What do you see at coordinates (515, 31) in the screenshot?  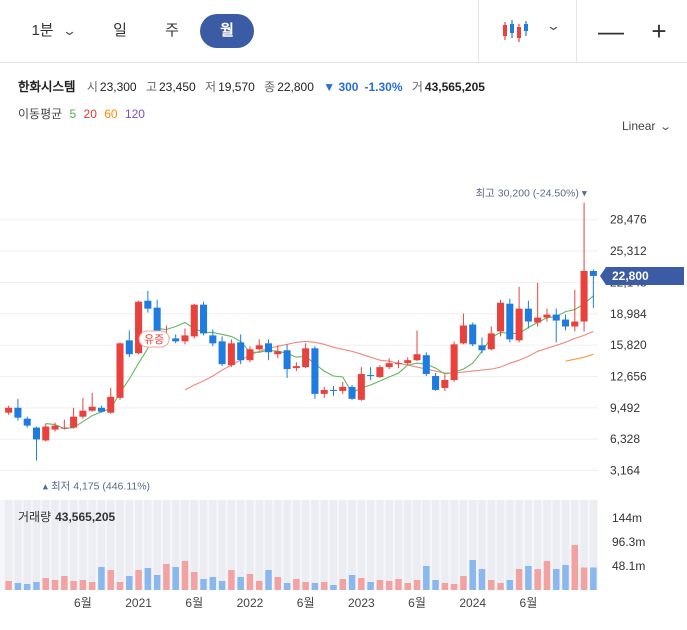 I see `candlestick-icon` at bounding box center [515, 31].